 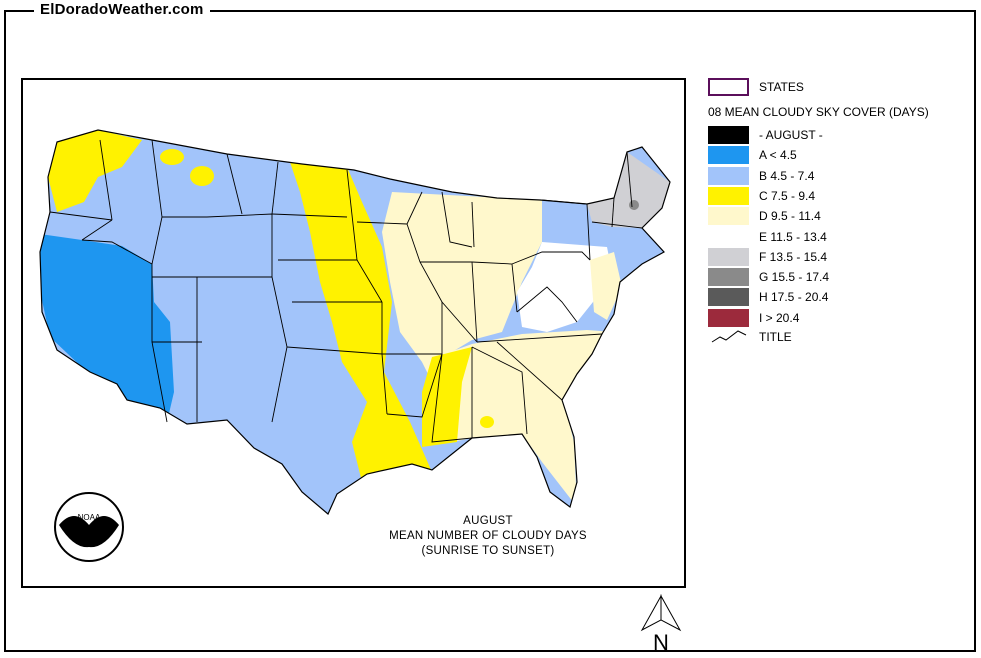 What do you see at coordinates (790, 216) in the screenshot?
I see `legend-item-label: D 9.5 - 11.4` at bounding box center [790, 216].